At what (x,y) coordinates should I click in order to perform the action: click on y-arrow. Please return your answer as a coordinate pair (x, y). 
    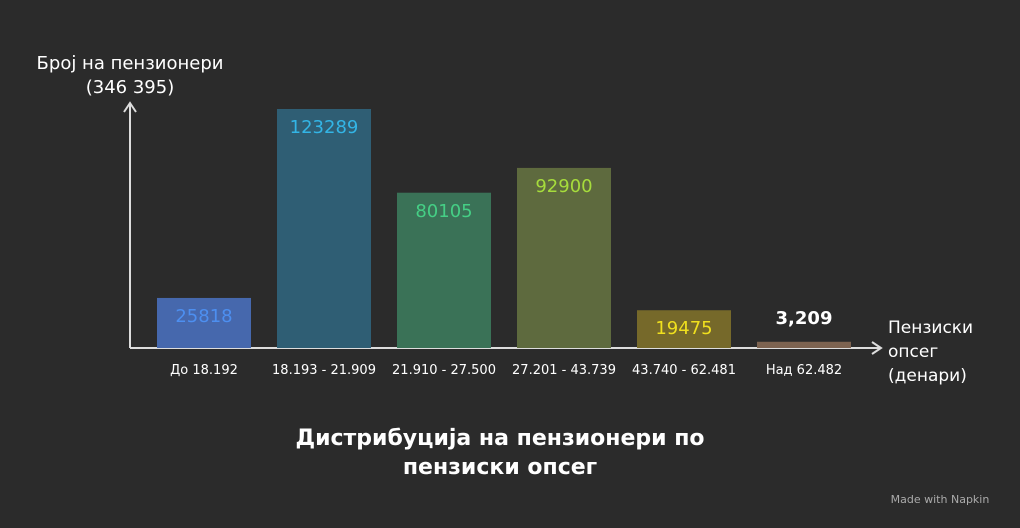
    Looking at the image, I should click on (130, 107).